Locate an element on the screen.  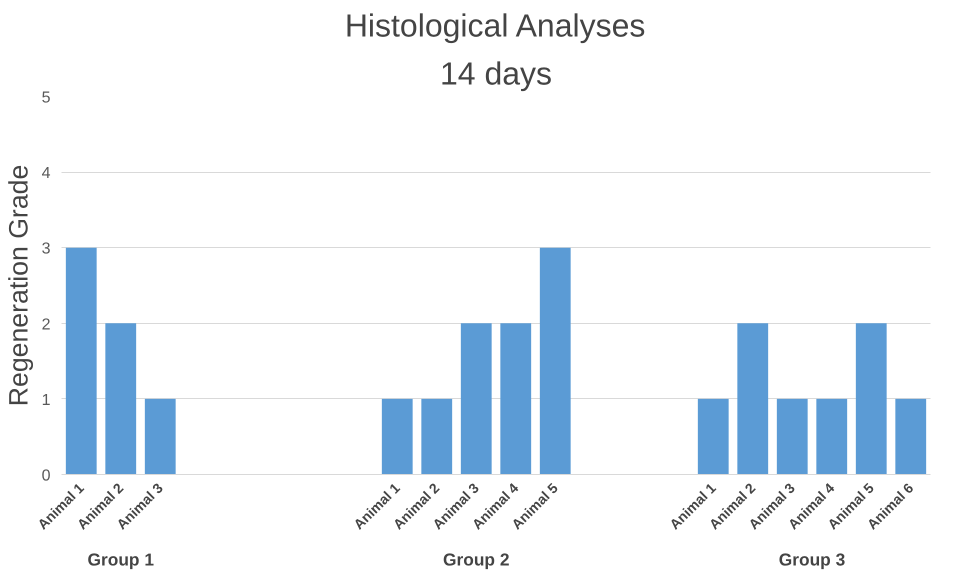
text: Group 2 is located at coordinates (476, 560).